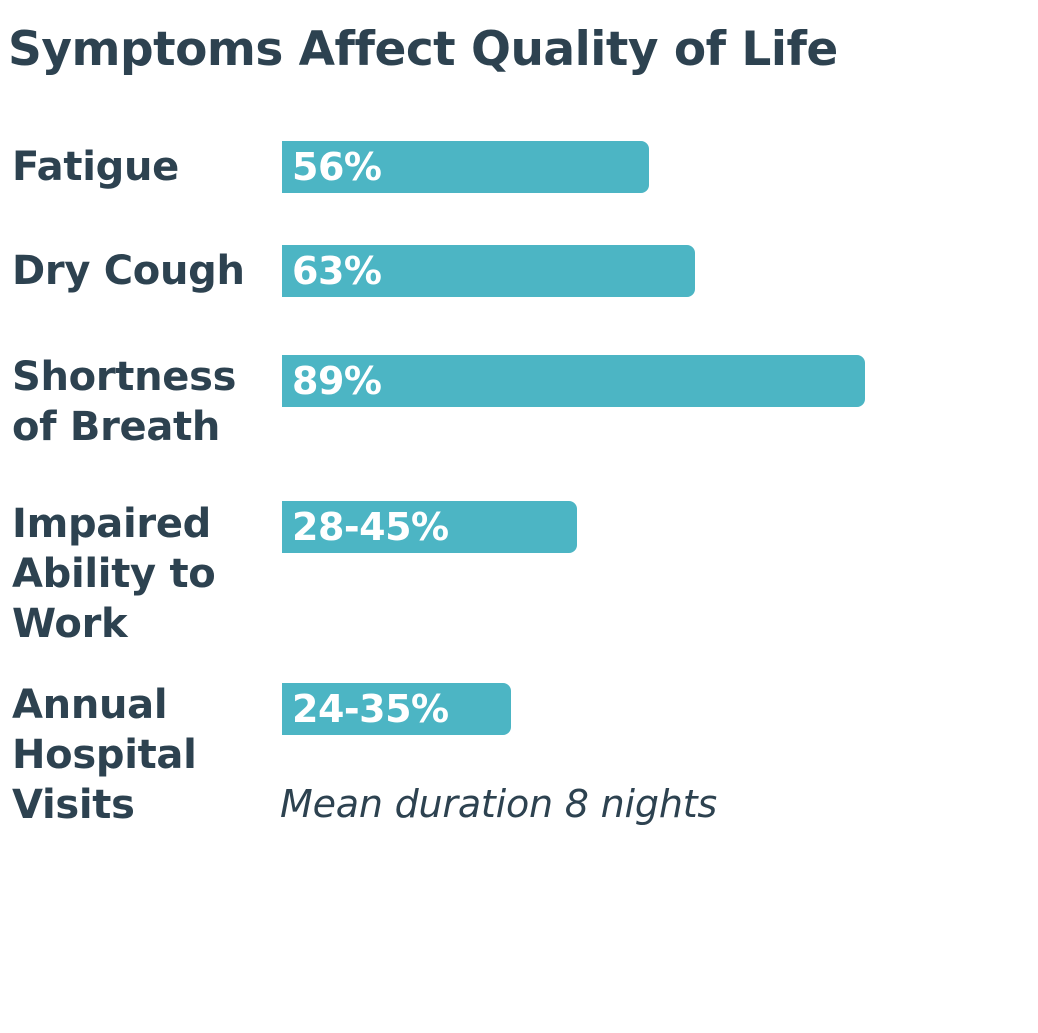 This screenshot has width=1038, height=1033. What do you see at coordinates (114, 574) in the screenshot?
I see `category-label-impaired-ability-to-work: Impaired Ability to Work` at bounding box center [114, 574].